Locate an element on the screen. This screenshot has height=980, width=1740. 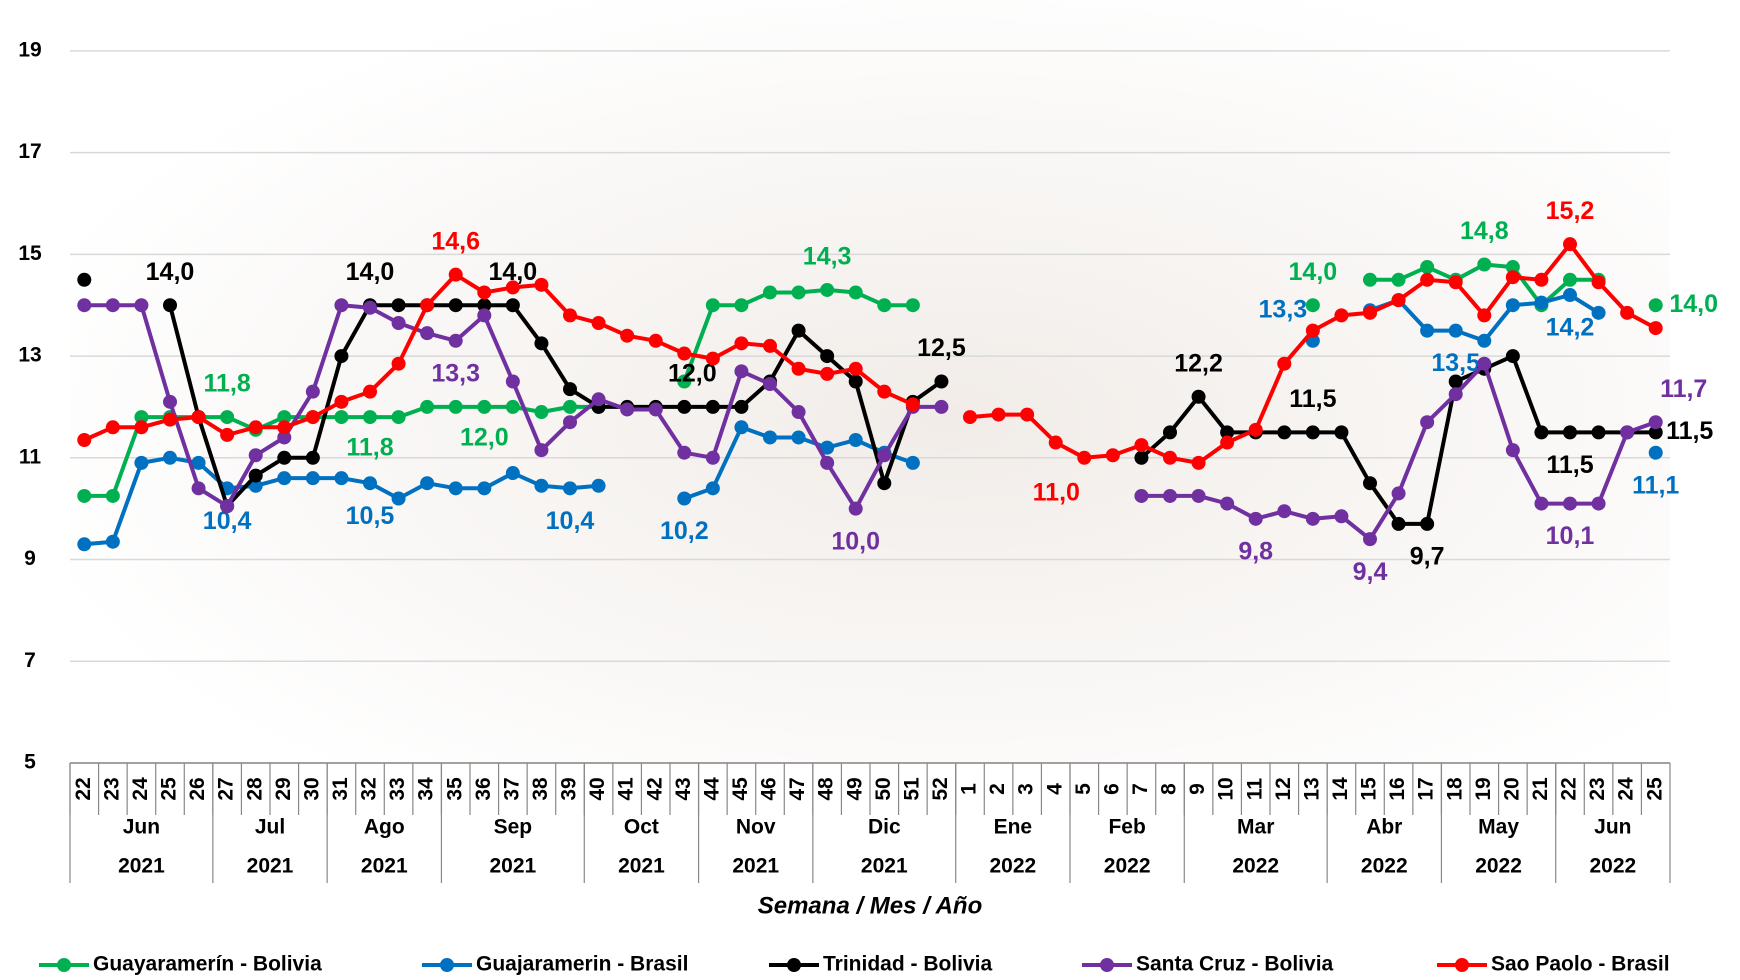
month-label: May is located at coordinates (1498, 827).